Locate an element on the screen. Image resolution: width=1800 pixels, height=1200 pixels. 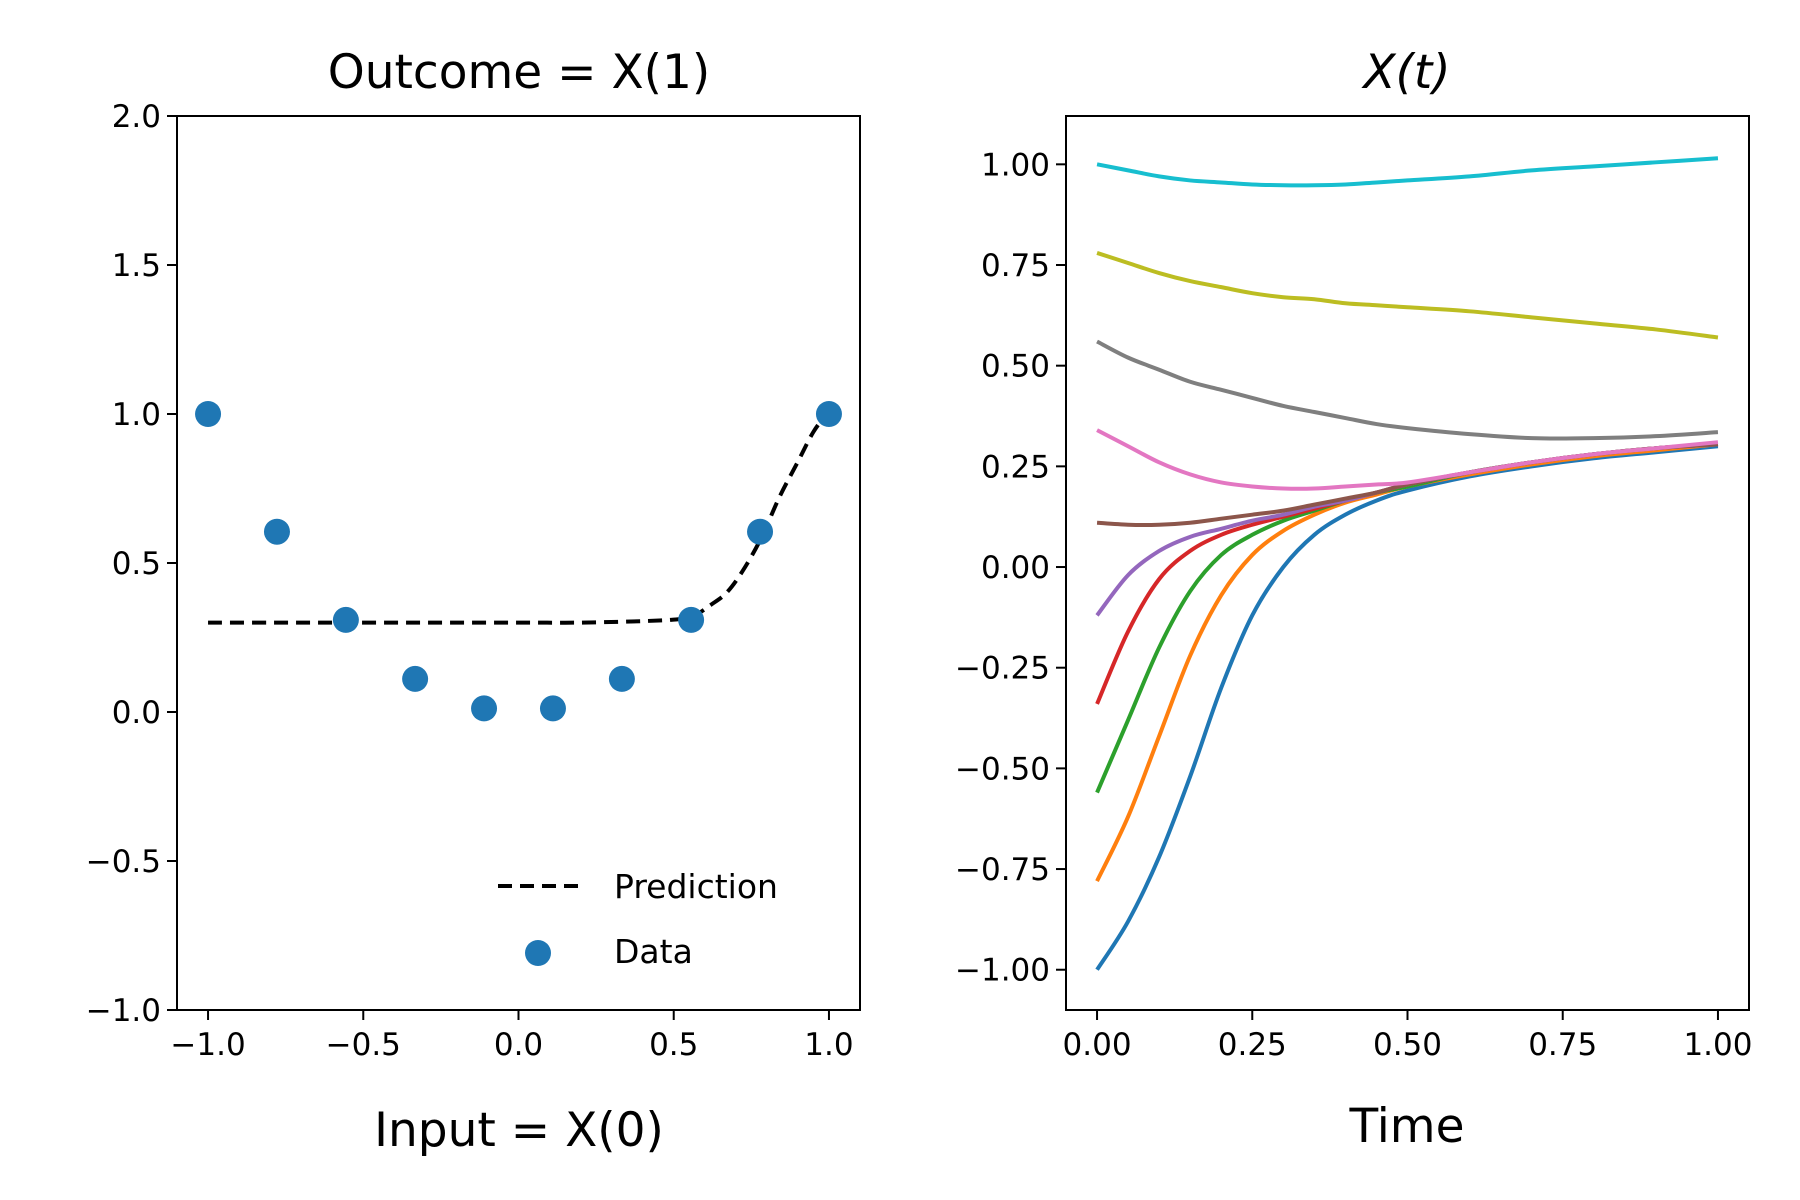
panel-title-outcome: Outcome = X(1) is located at coordinates (519, 72).